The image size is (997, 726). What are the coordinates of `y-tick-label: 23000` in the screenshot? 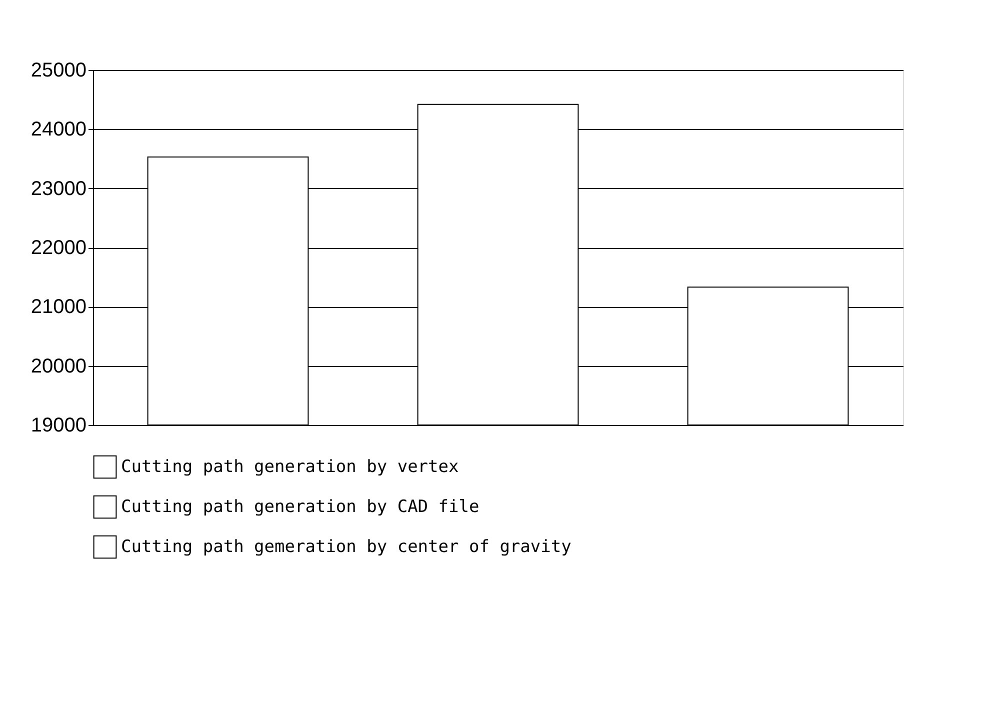 It's located at (58, 189).